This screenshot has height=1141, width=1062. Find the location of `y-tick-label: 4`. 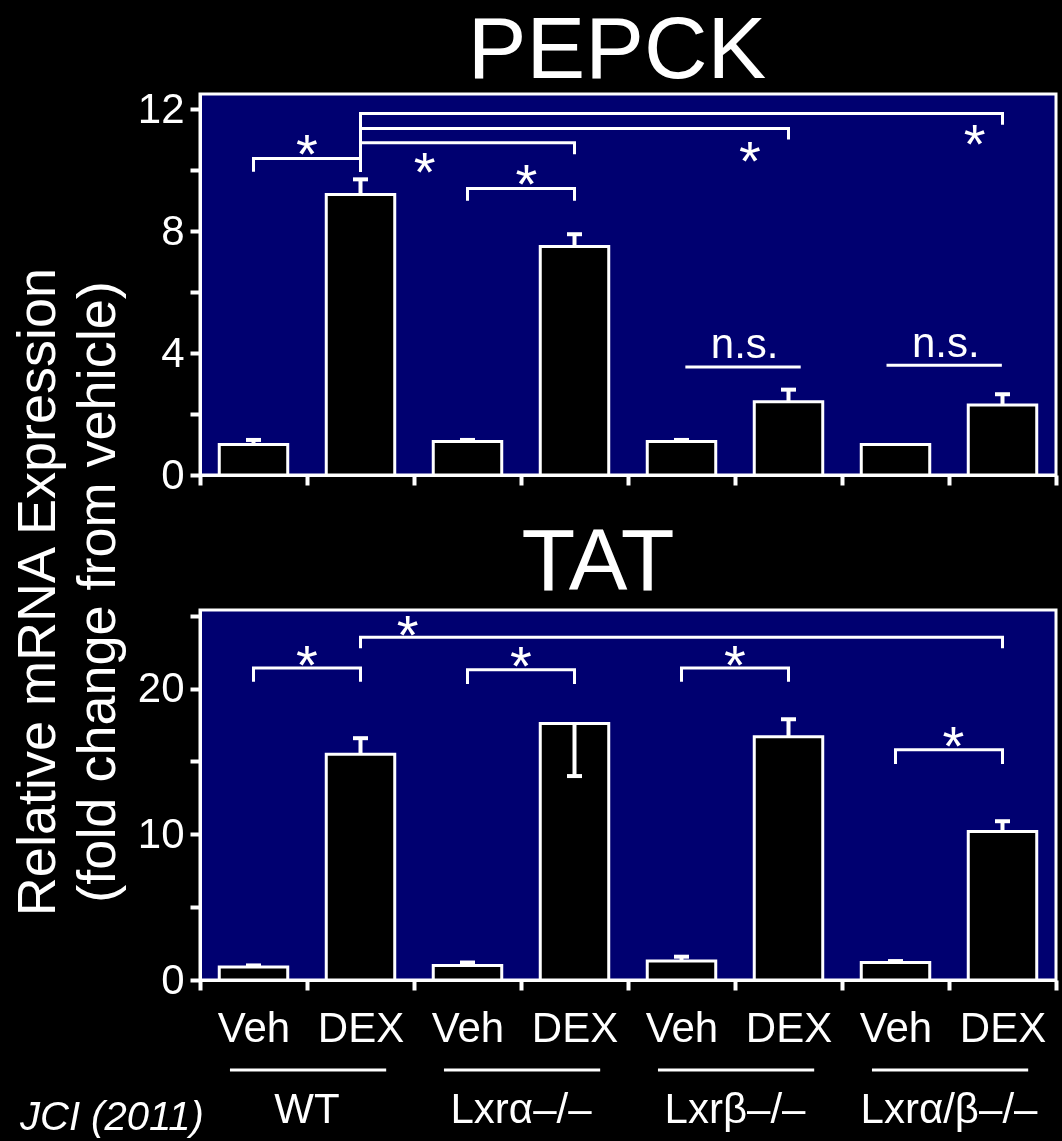

y-tick-label: 4 is located at coordinates (173, 352).